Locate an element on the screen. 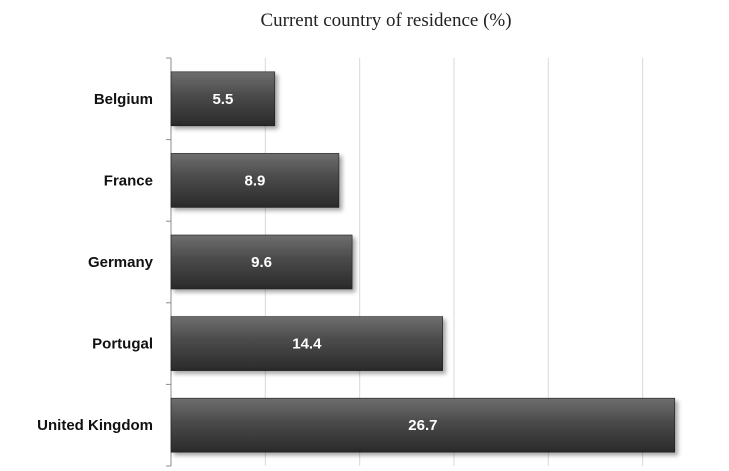 This screenshot has width=729, height=471. category-label-3: Portugal is located at coordinates (122, 344).